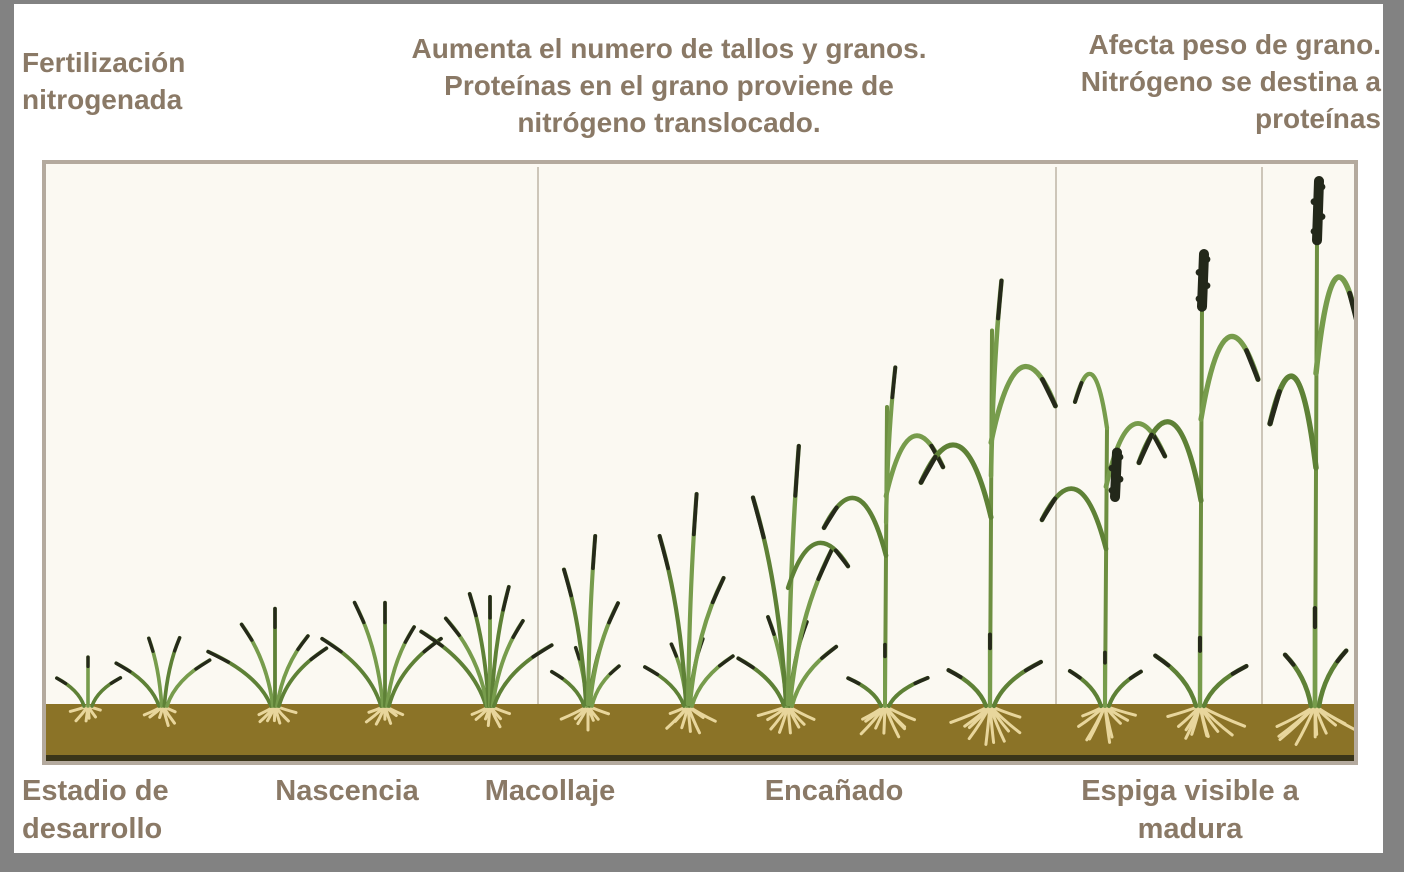 The width and height of the screenshot is (1404, 872). I want to click on stage-label-encanado: Encañado, so click(834, 791).